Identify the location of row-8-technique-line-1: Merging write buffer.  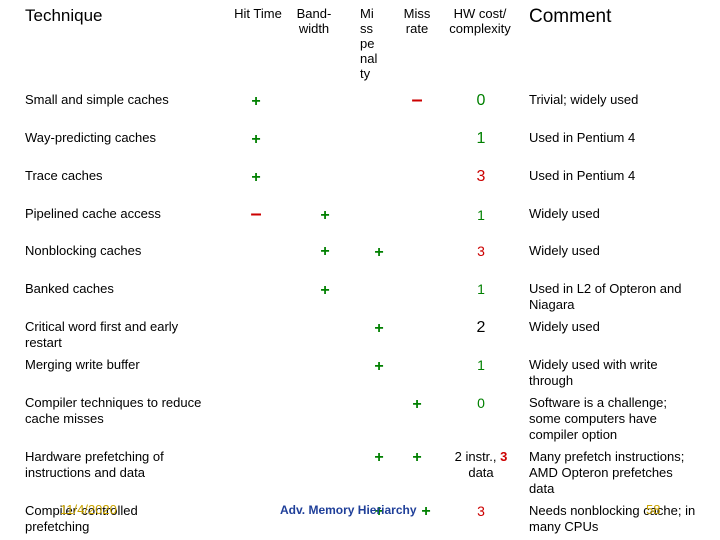
(82, 364).